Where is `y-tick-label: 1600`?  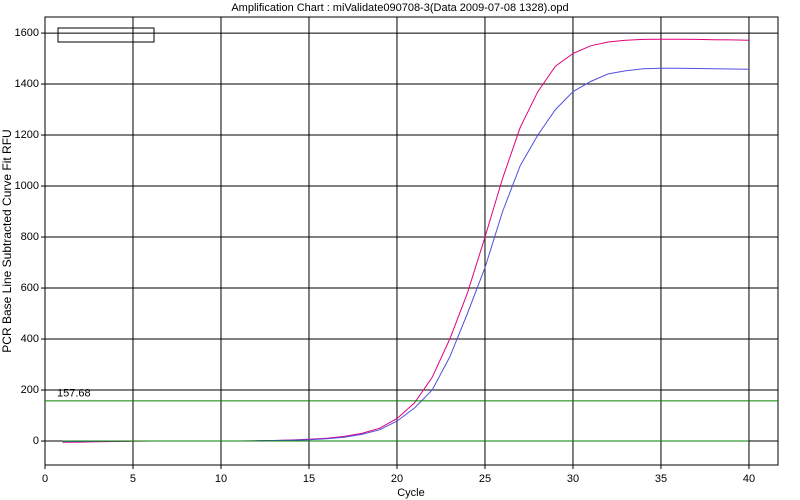
y-tick-label: 1600 is located at coordinates (27, 33).